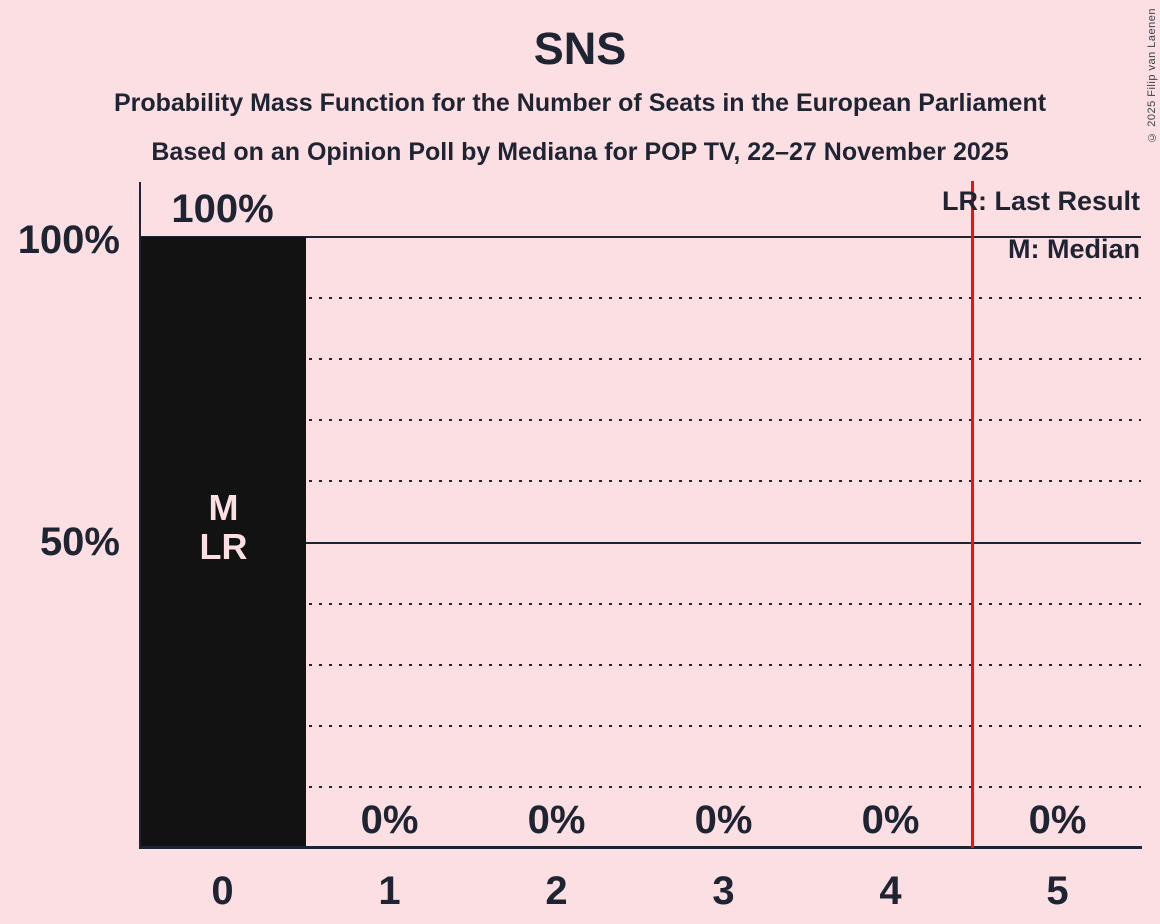 This screenshot has height=924, width=1160. Describe the element at coordinates (223, 546) in the screenshot. I see `last-result-marker-label: LR` at that location.